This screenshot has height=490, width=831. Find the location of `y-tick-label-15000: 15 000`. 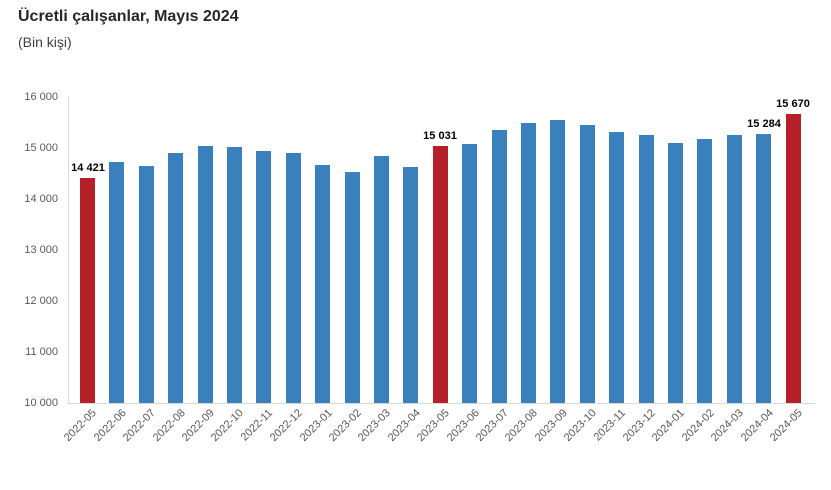

y-tick-label-15000: 15 000 is located at coordinates (41, 148).